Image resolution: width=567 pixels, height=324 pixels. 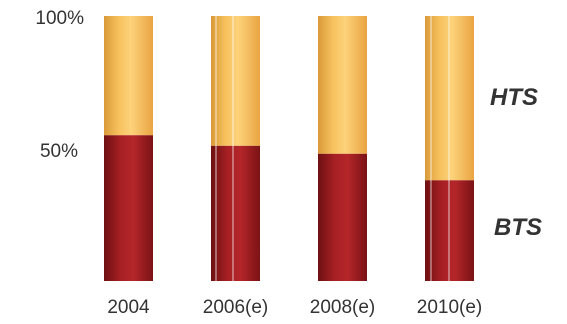 What do you see at coordinates (518, 227) in the screenshot?
I see `series-label-bts: BTS` at bounding box center [518, 227].